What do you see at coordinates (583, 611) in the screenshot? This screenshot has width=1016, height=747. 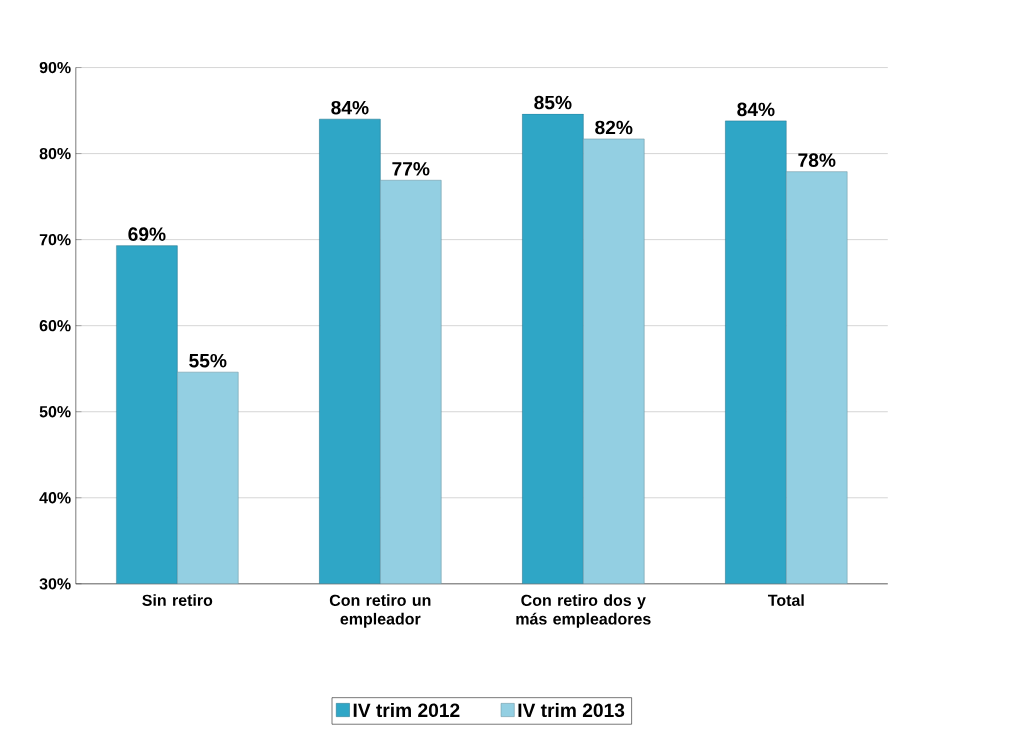 I see `x-tick-label: Con retiro dos y más empleadores` at bounding box center [583, 611].